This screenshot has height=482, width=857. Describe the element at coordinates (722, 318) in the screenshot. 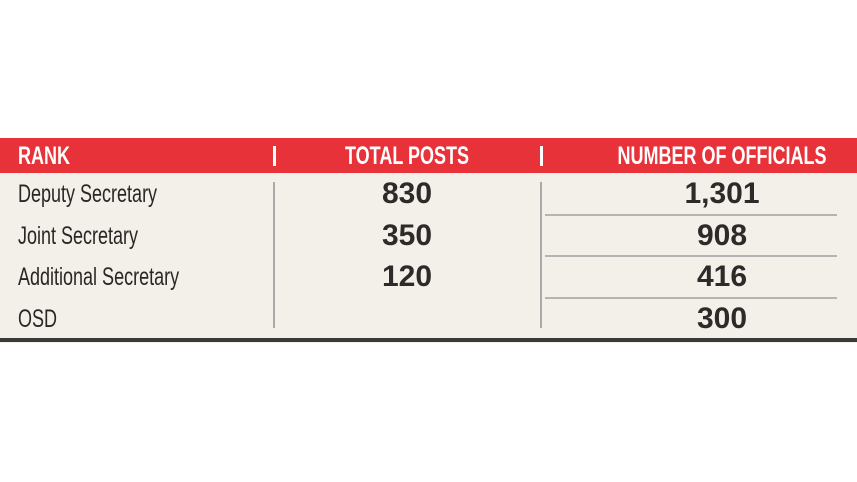

I see `officials-cell: 300` at that location.